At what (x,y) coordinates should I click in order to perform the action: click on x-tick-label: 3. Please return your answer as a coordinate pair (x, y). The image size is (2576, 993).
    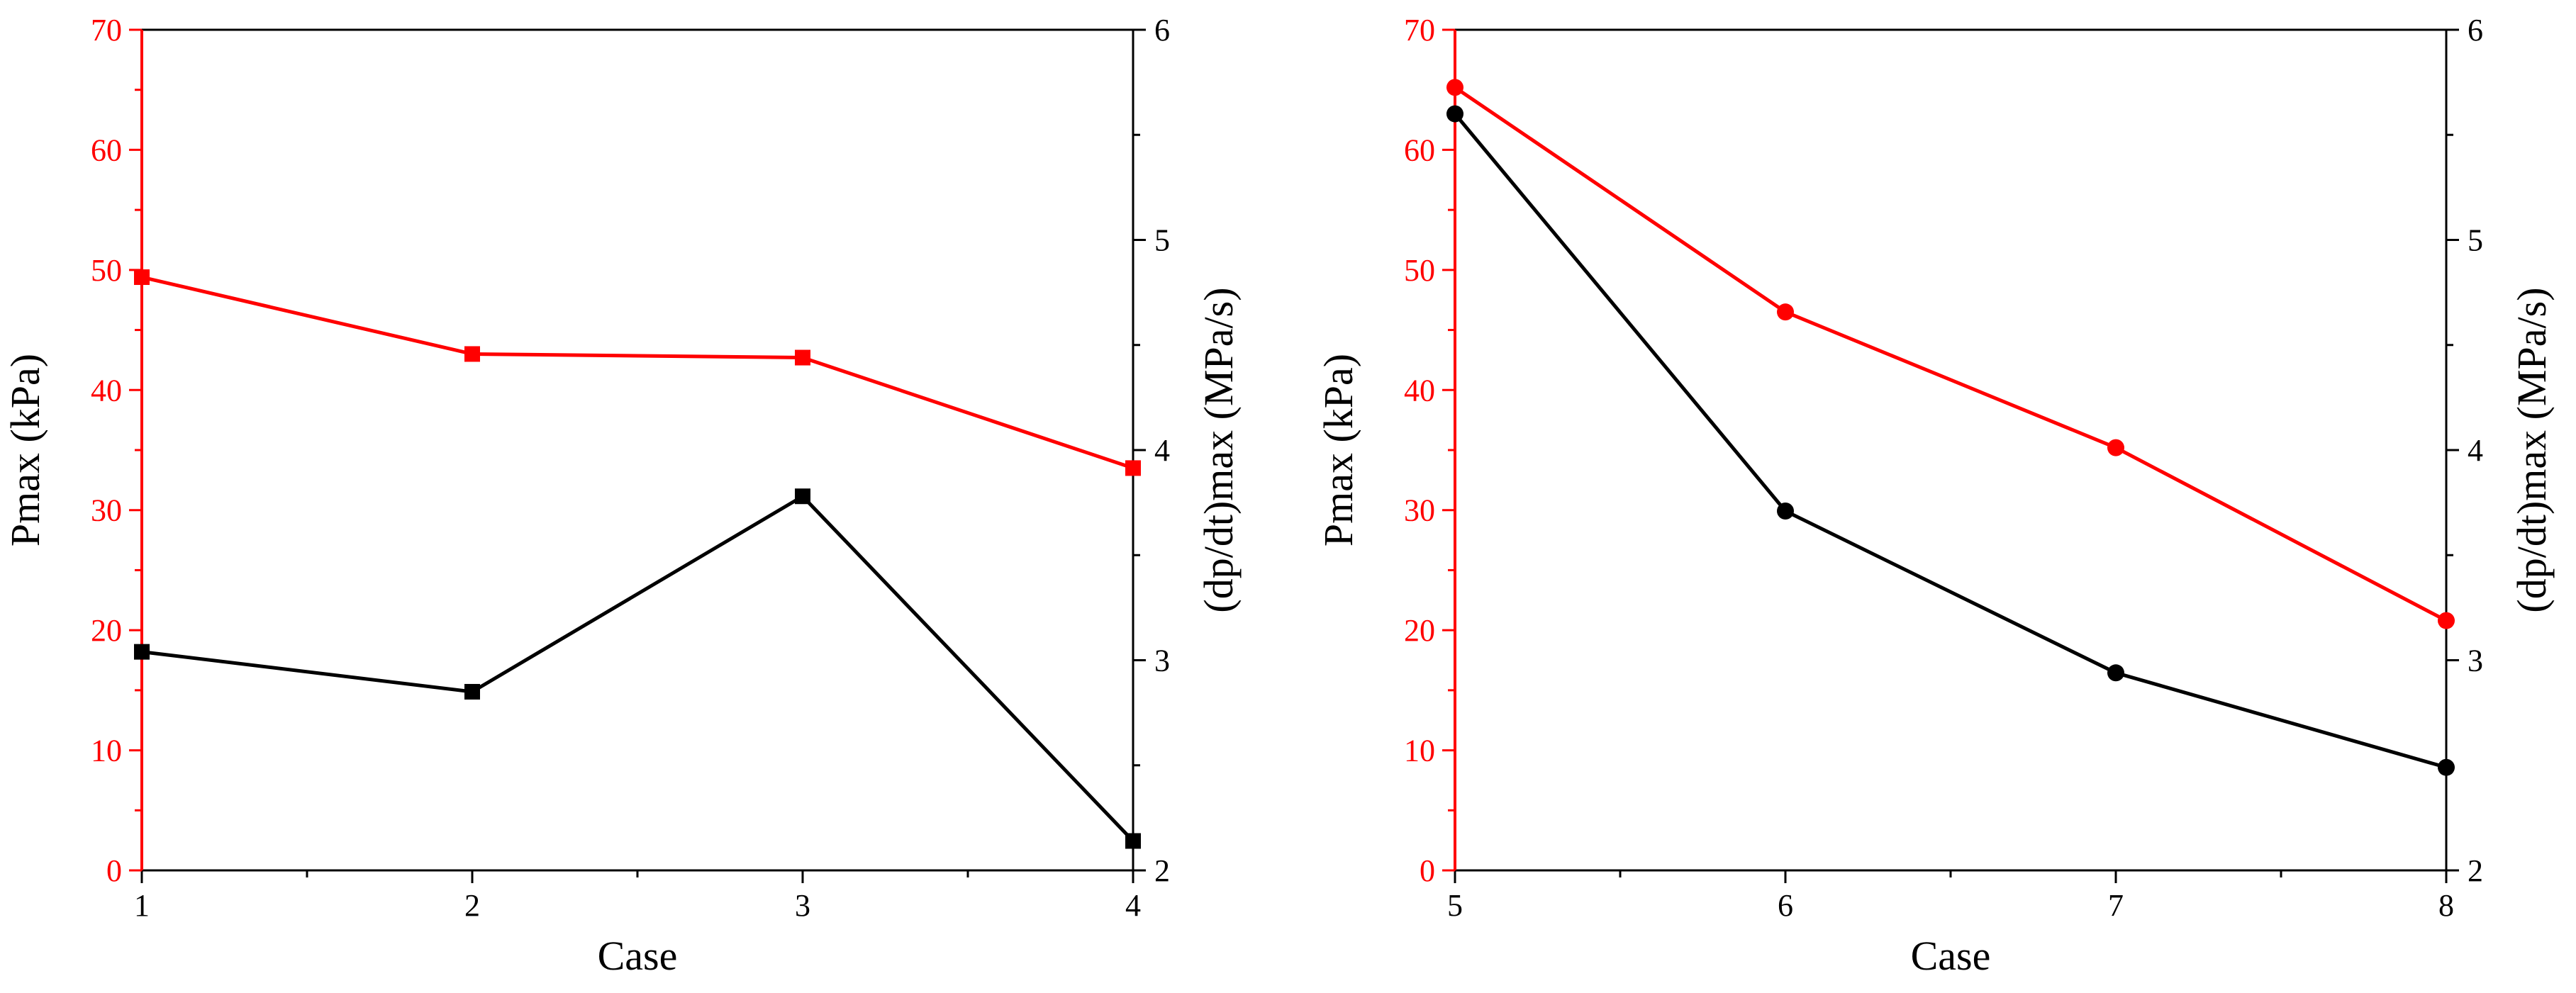
    Looking at the image, I should click on (802, 905).